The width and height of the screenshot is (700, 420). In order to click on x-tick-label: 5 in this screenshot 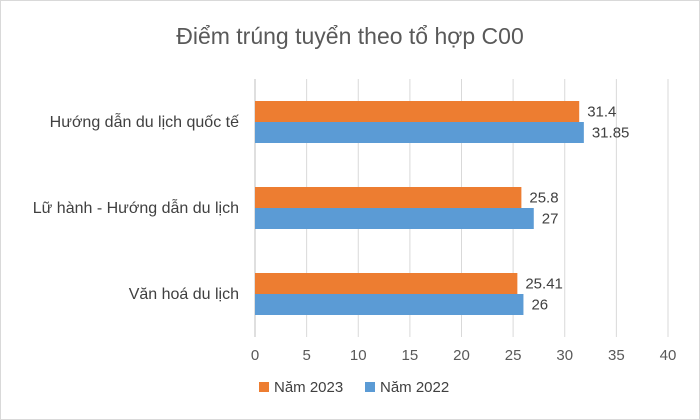, I will do `click(306, 355)`.